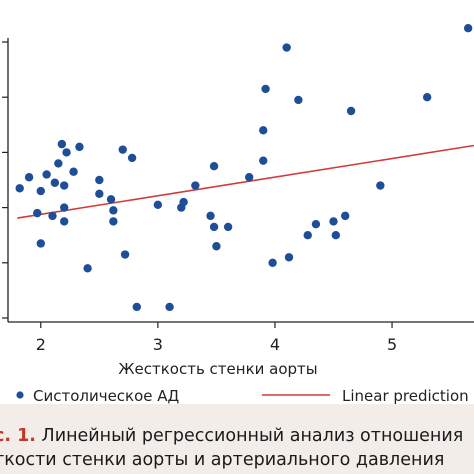 Image resolution: width=474 pixels, height=474 pixels. I want to click on y-ticks, so click(5, 180).